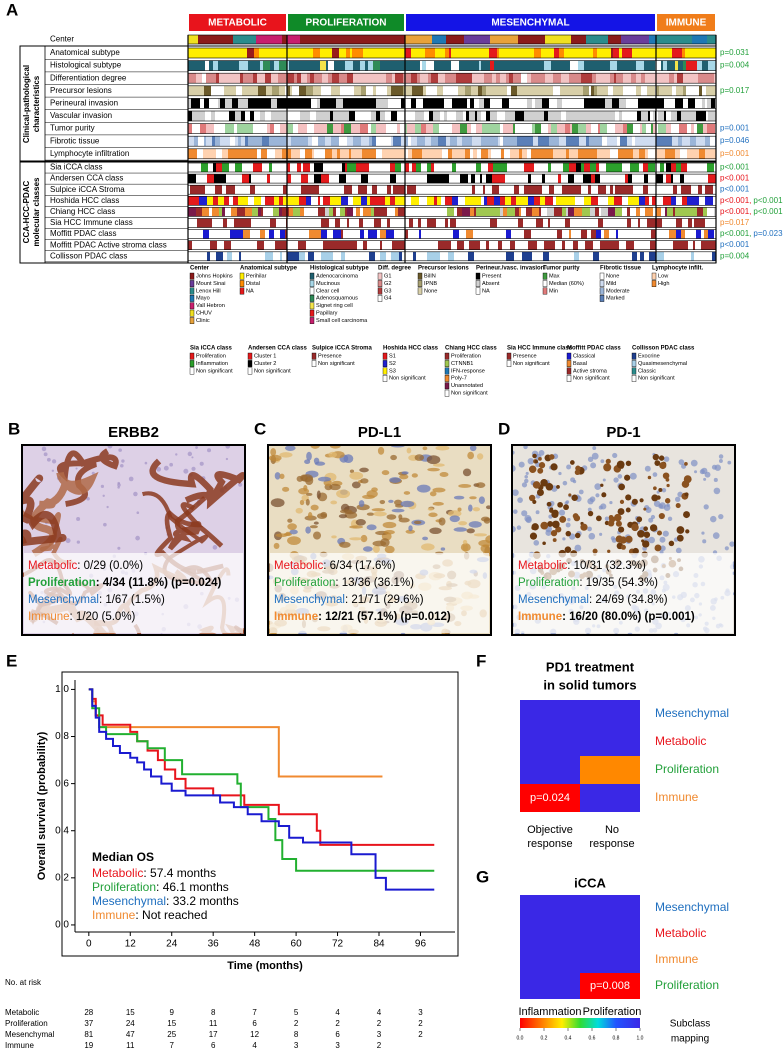 Image resolution: width=784 pixels, height=1050 pixels. I want to click on text-span: p=0.023, so click(768, 233).